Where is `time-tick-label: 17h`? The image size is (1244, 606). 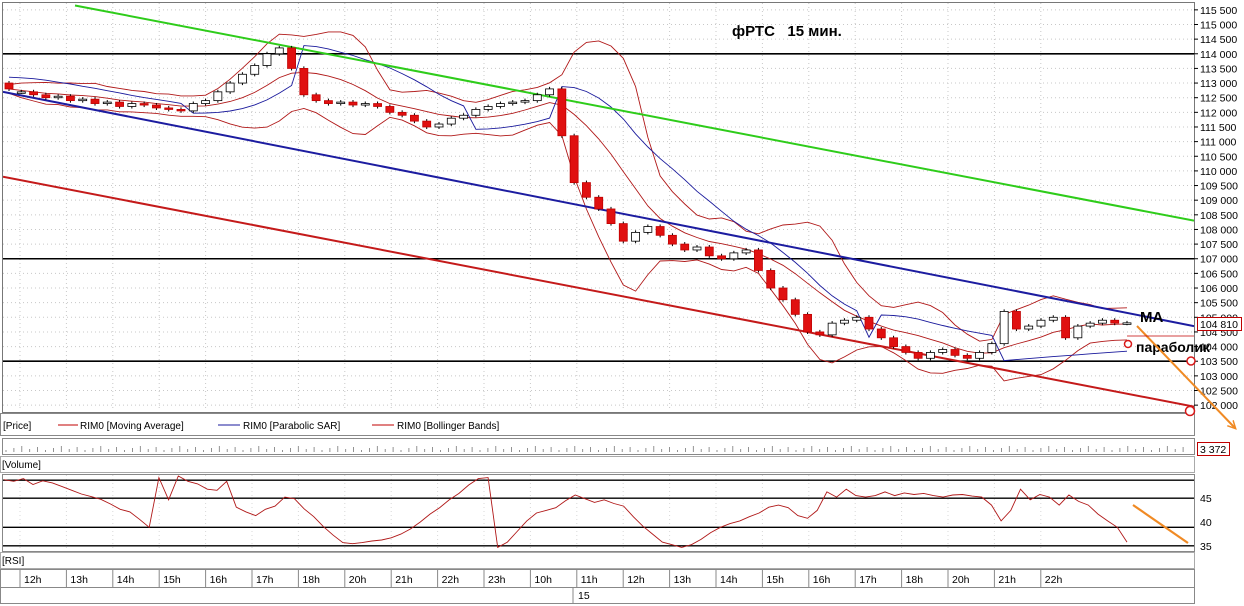 time-tick-label: 17h is located at coordinates (265, 580).